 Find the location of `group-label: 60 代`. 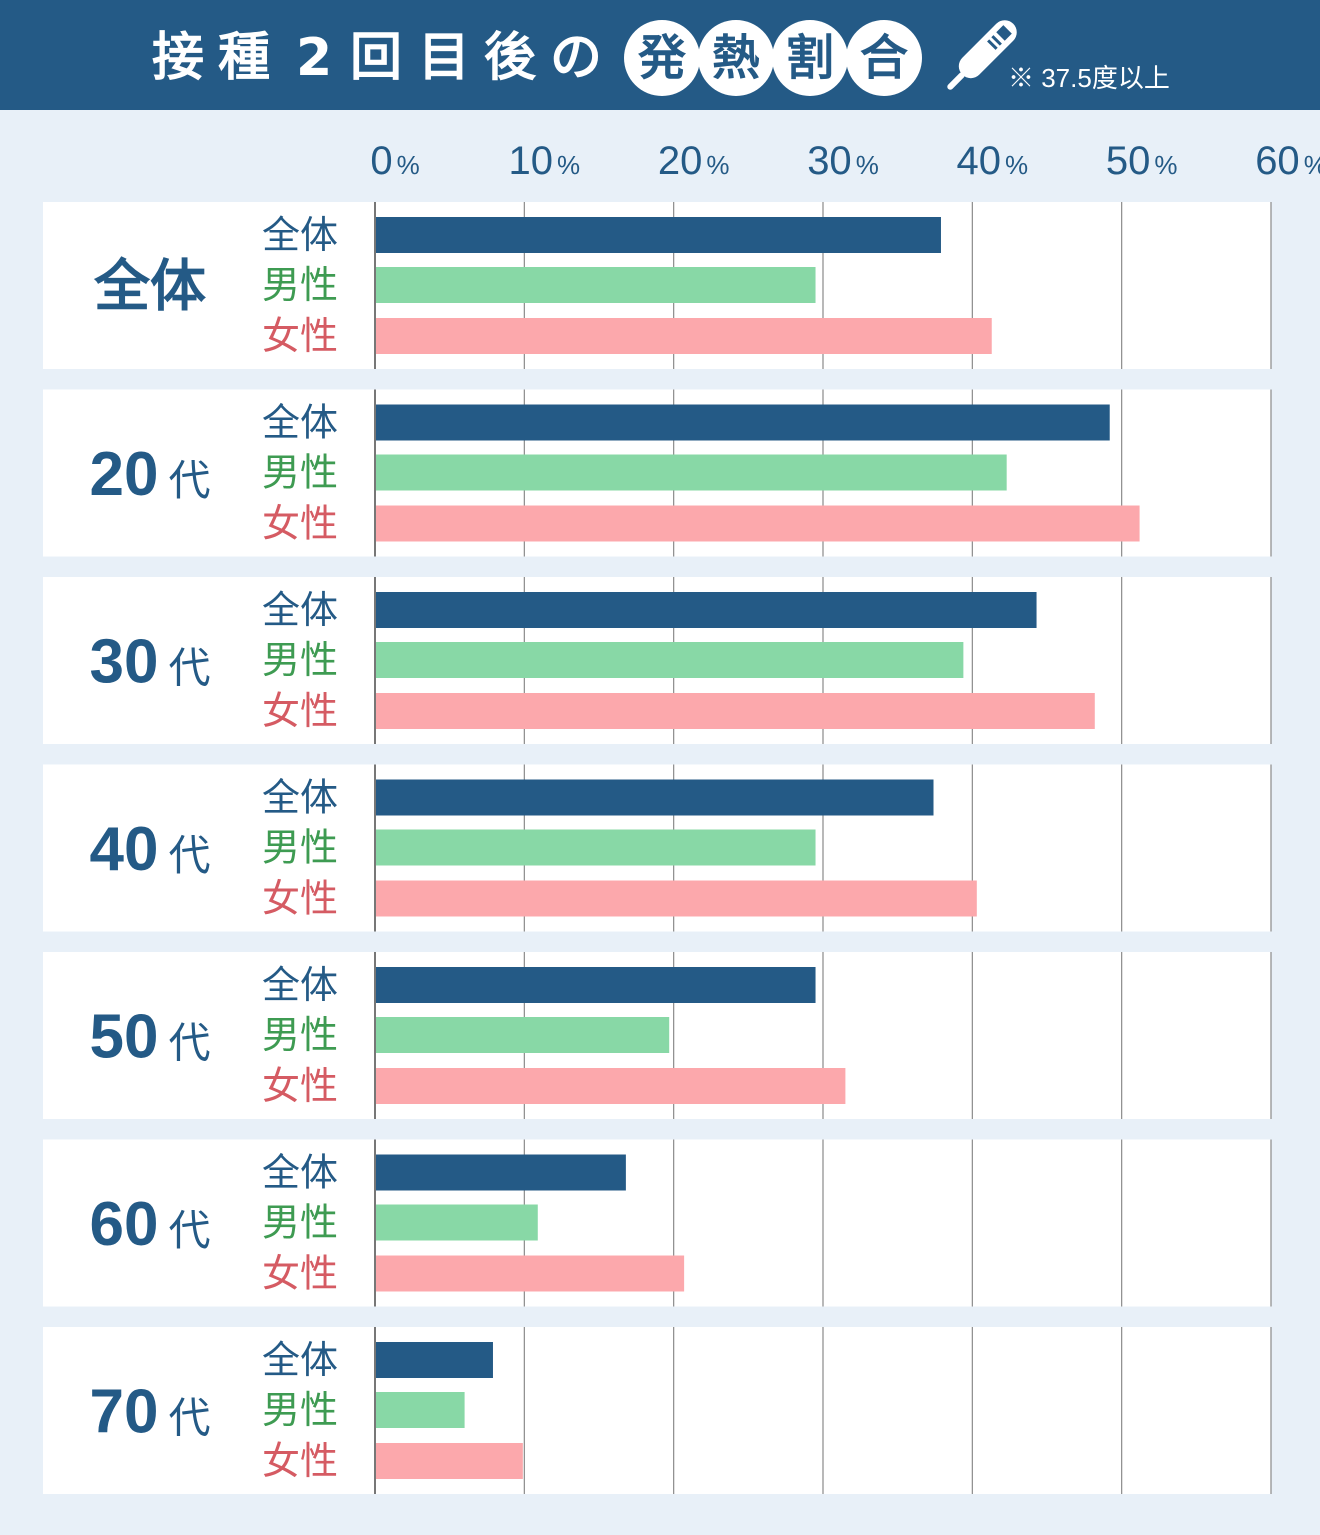

group-label: 60 代 is located at coordinates (150, 1224).